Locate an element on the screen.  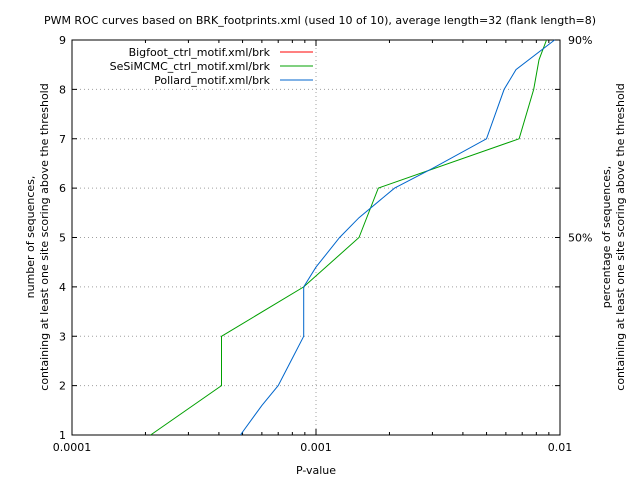
y-tick-label: 9 is located at coordinates (62, 40).